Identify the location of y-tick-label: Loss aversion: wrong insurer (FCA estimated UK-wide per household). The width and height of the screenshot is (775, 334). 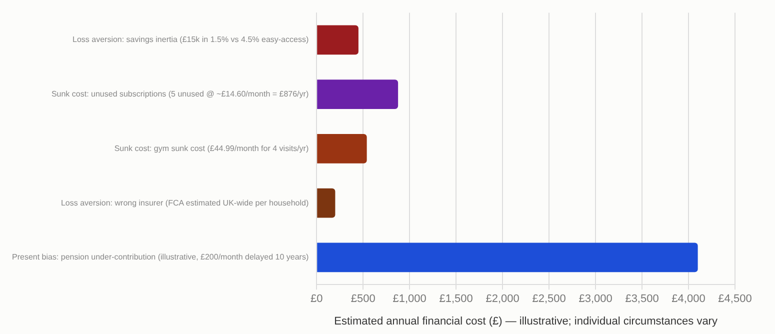
(184, 203).